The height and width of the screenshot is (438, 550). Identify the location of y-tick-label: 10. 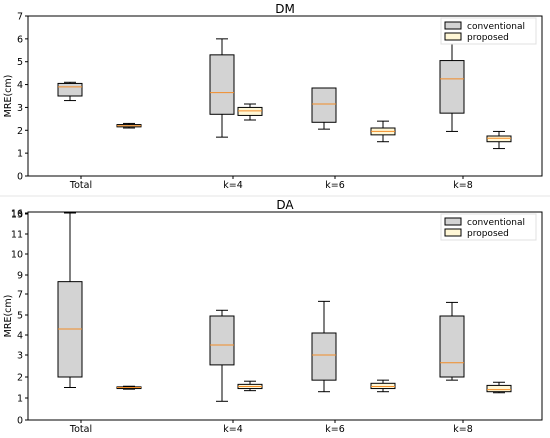
(17, 255).